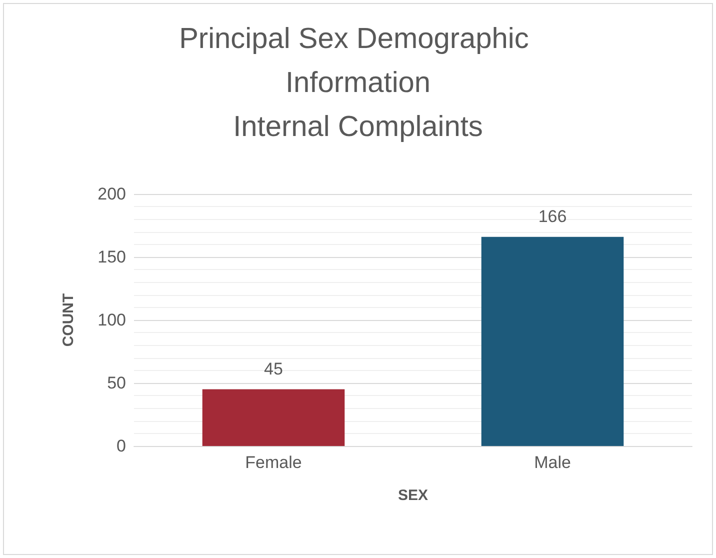 Image resolution: width=716 pixels, height=558 pixels. What do you see at coordinates (121, 446) in the screenshot?
I see `y-tick-label: 0` at bounding box center [121, 446].